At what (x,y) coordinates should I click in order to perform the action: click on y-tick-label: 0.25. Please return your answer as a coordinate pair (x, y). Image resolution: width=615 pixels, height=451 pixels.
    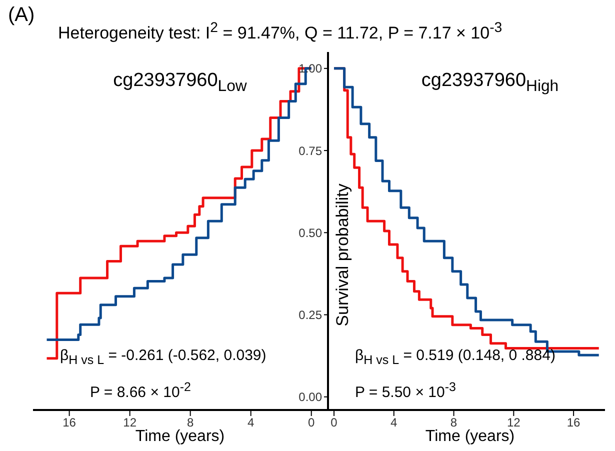
    Looking at the image, I should click on (310, 315).